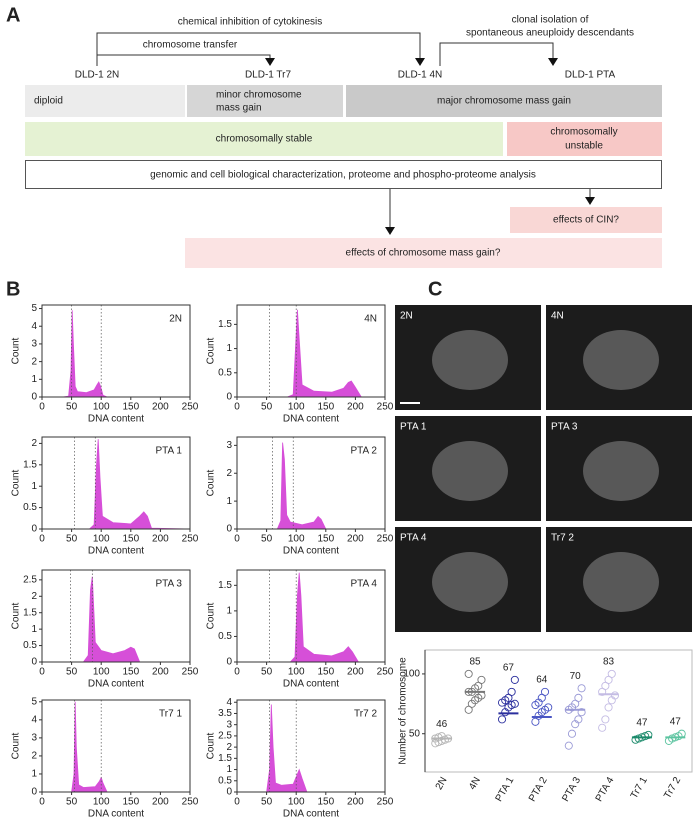 The image size is (700, 826). Describe the element at coordinates (30, 464) in the screenshot. I see `y-tick-label: 1.5` at that location.